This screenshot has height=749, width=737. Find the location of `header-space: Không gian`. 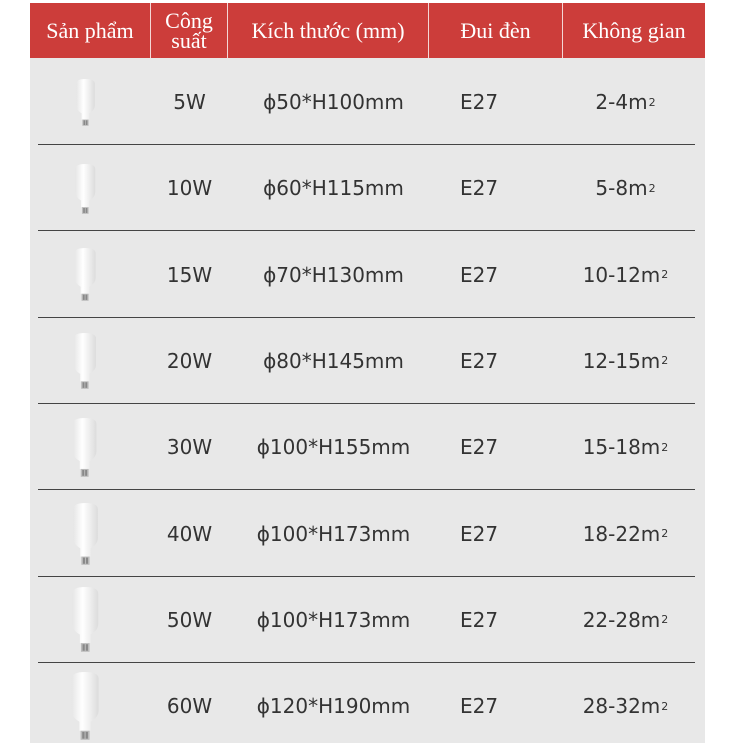

header-space: Không gian is located at coordinates (634, 30).